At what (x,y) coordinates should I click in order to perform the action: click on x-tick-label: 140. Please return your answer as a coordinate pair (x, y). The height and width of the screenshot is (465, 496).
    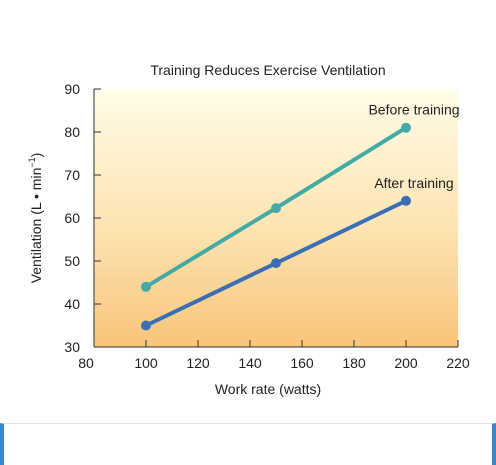
    Looking at the image, I should click on (250, 363).